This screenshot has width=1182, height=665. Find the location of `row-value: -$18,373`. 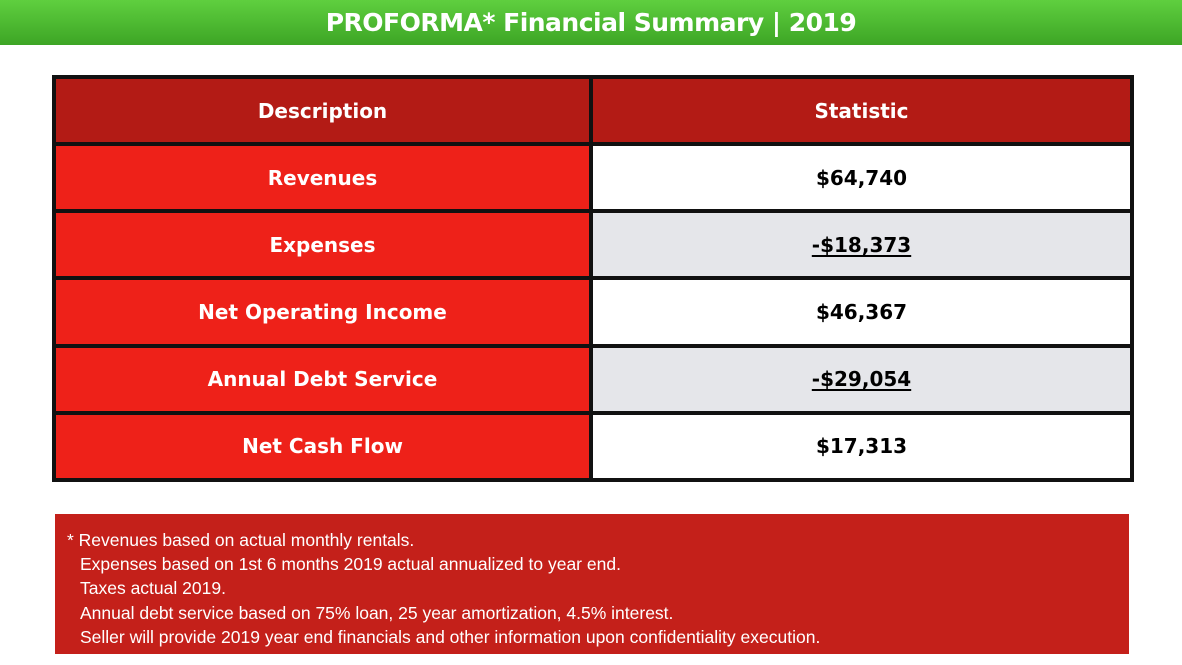

row-value: -$18,373 is located at coordinates (861, 245).